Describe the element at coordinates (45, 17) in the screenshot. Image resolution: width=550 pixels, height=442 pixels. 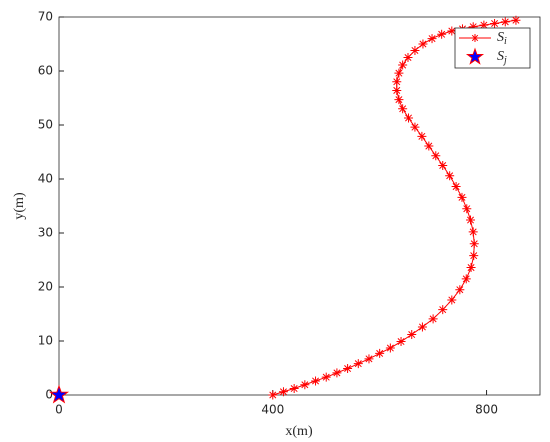
I see `y-tick-label: 70` at that location.